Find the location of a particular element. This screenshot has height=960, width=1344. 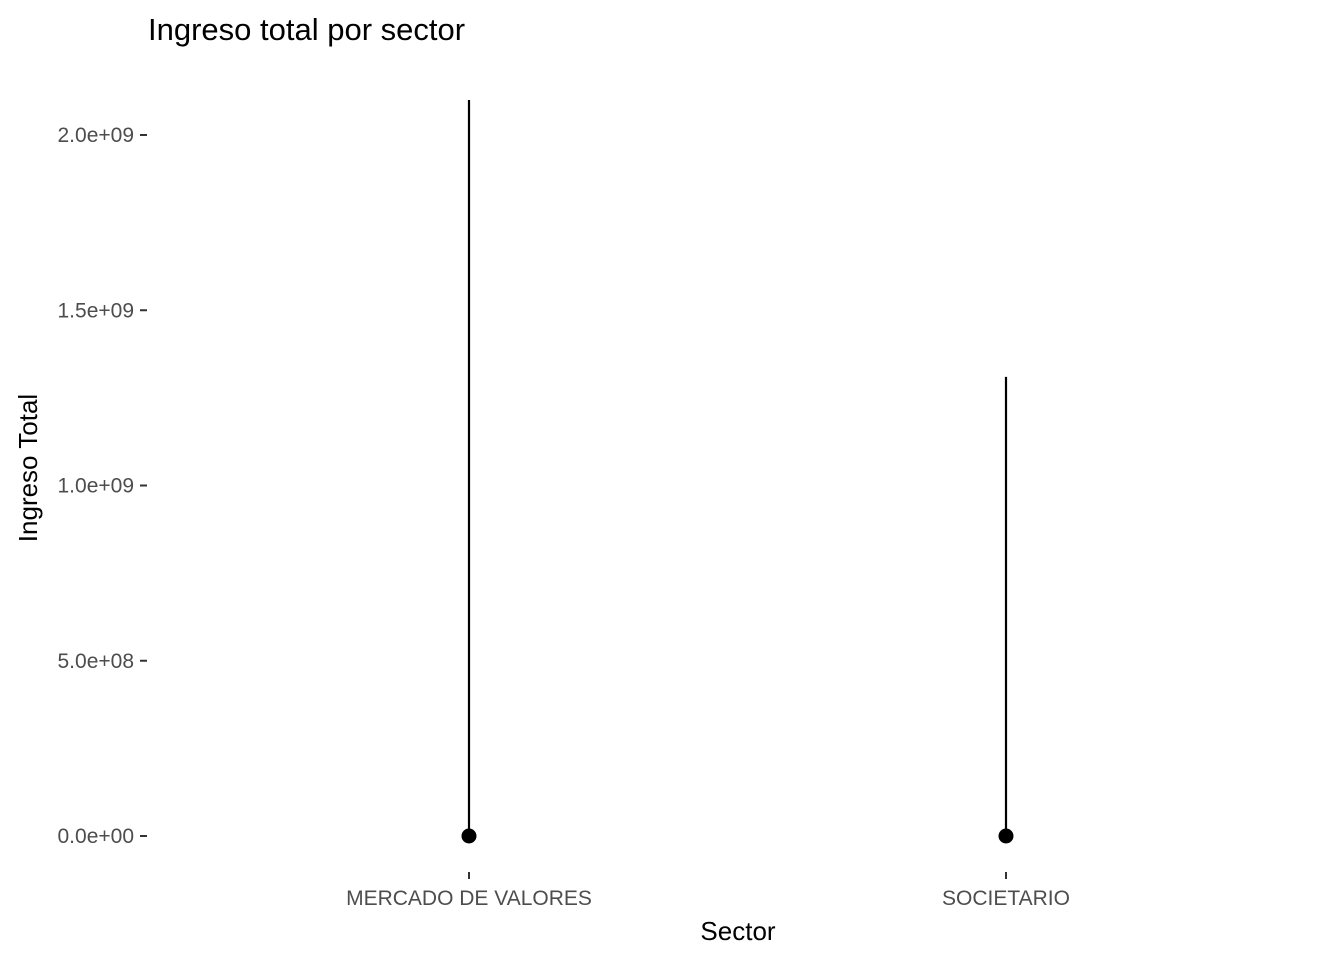

y-axis: 0.0e+00 5.0e+08 1.0e+09 1.5e+09 2.0e+09 is located at coordinates (102, 486).